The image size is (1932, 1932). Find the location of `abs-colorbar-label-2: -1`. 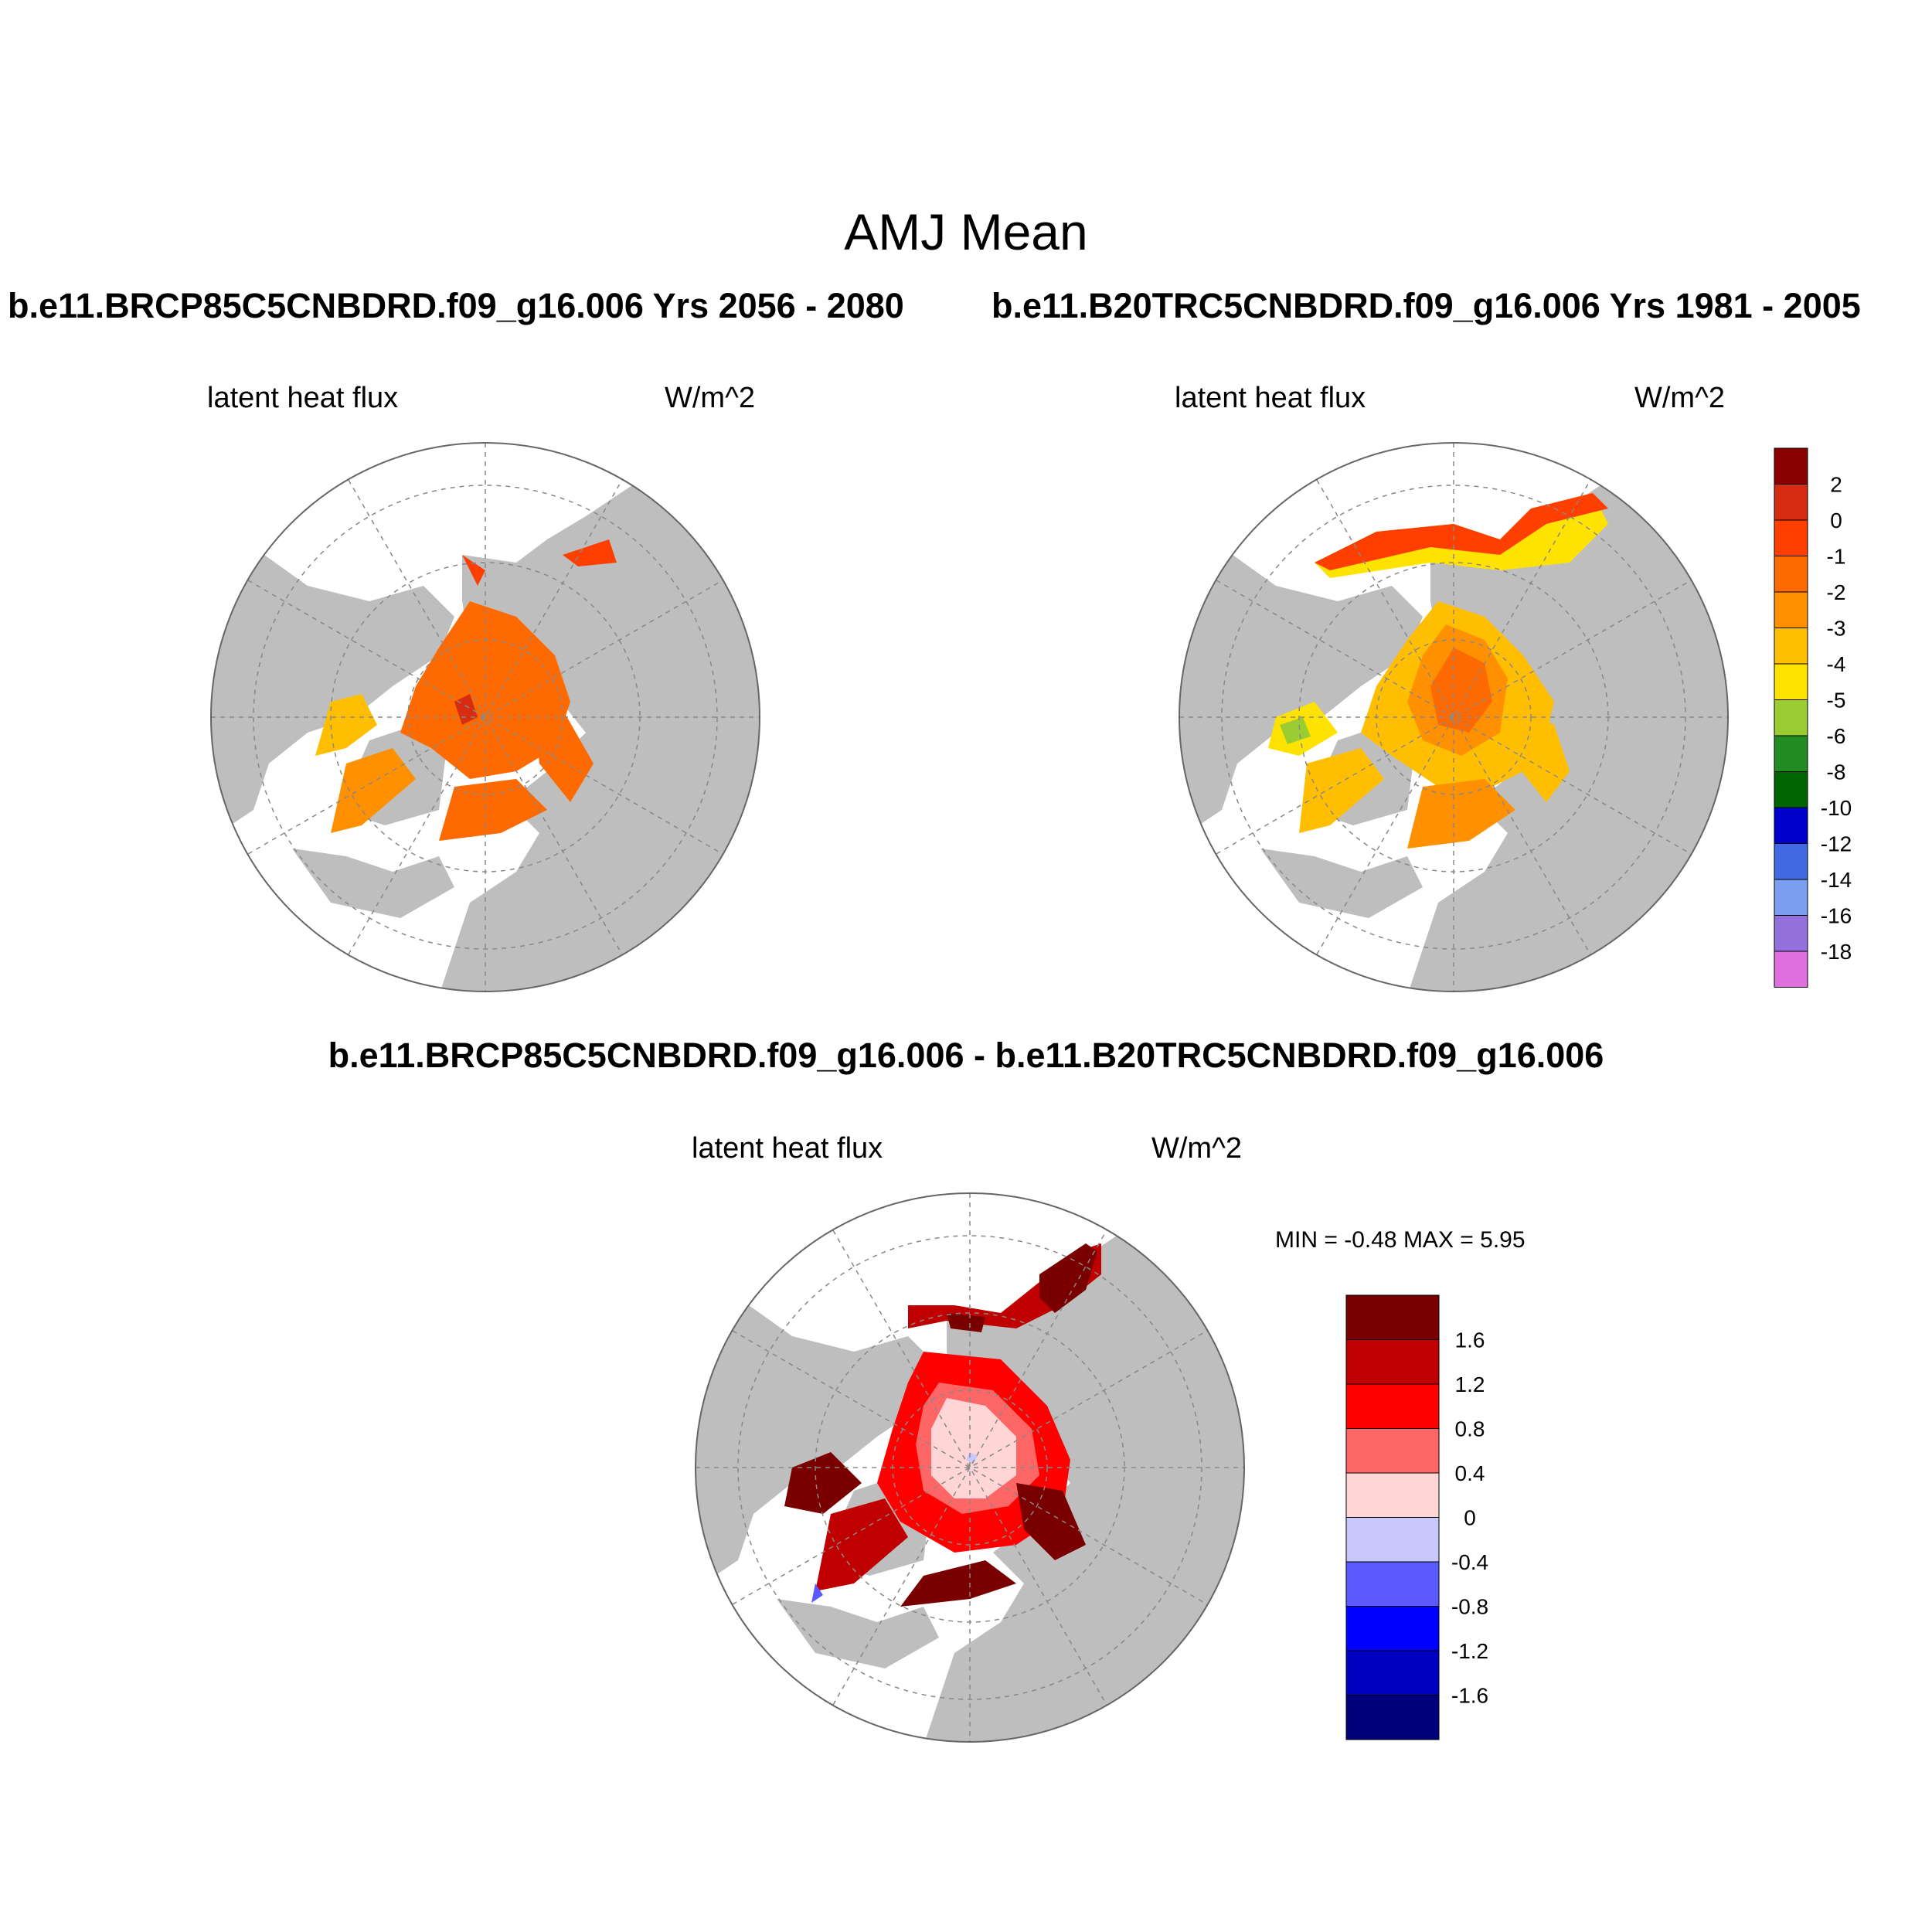

abs-colorbar-label-2: -1 is located at coordinates (1837, 557).